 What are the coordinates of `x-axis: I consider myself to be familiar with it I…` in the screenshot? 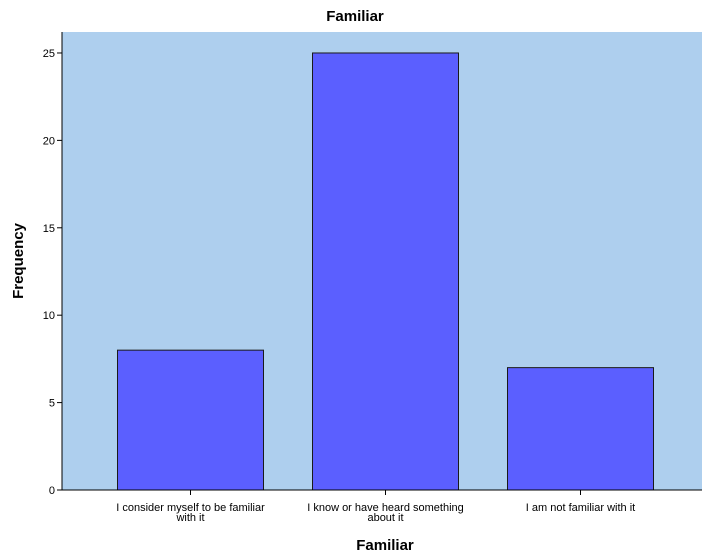 It's located at (382, 506).